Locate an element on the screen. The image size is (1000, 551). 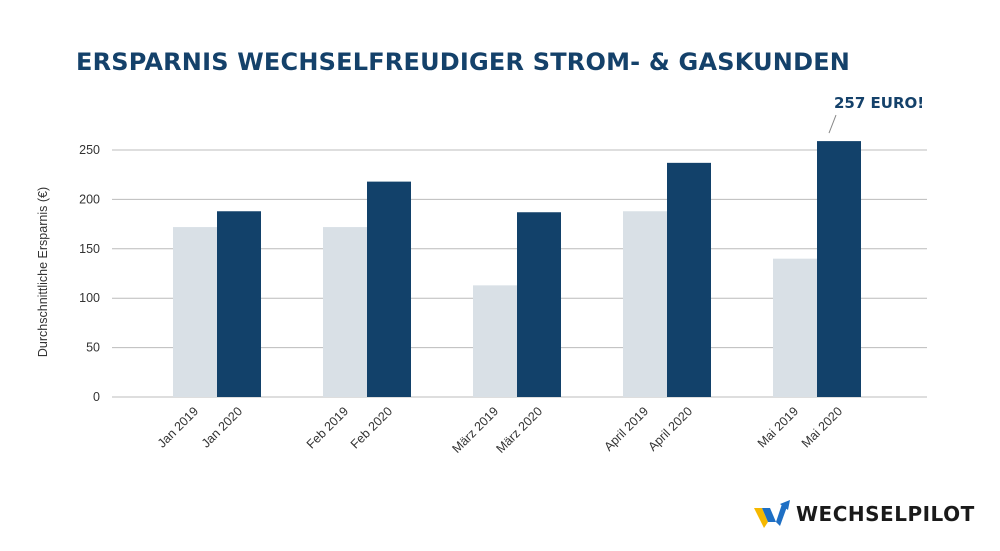
bar-2019-mai is located at coordinates (795, 327).